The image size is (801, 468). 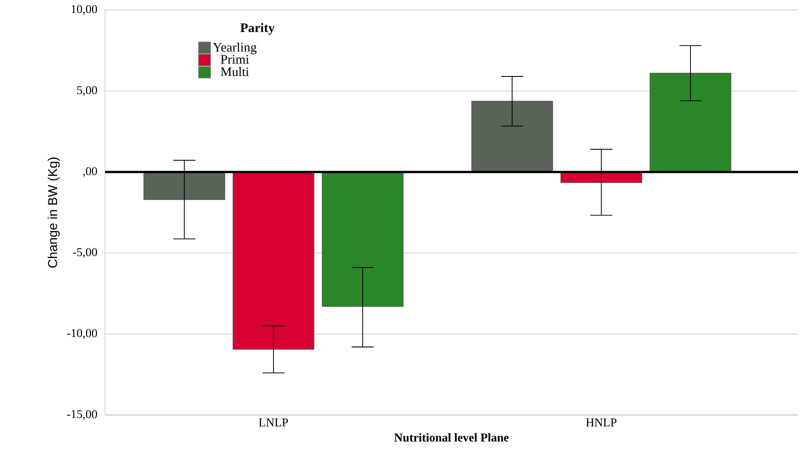 What do you see at coordinates (87, 91) in the screenshot?
I see `y-tick-label: 5,00` at bounding box center [87, 91].